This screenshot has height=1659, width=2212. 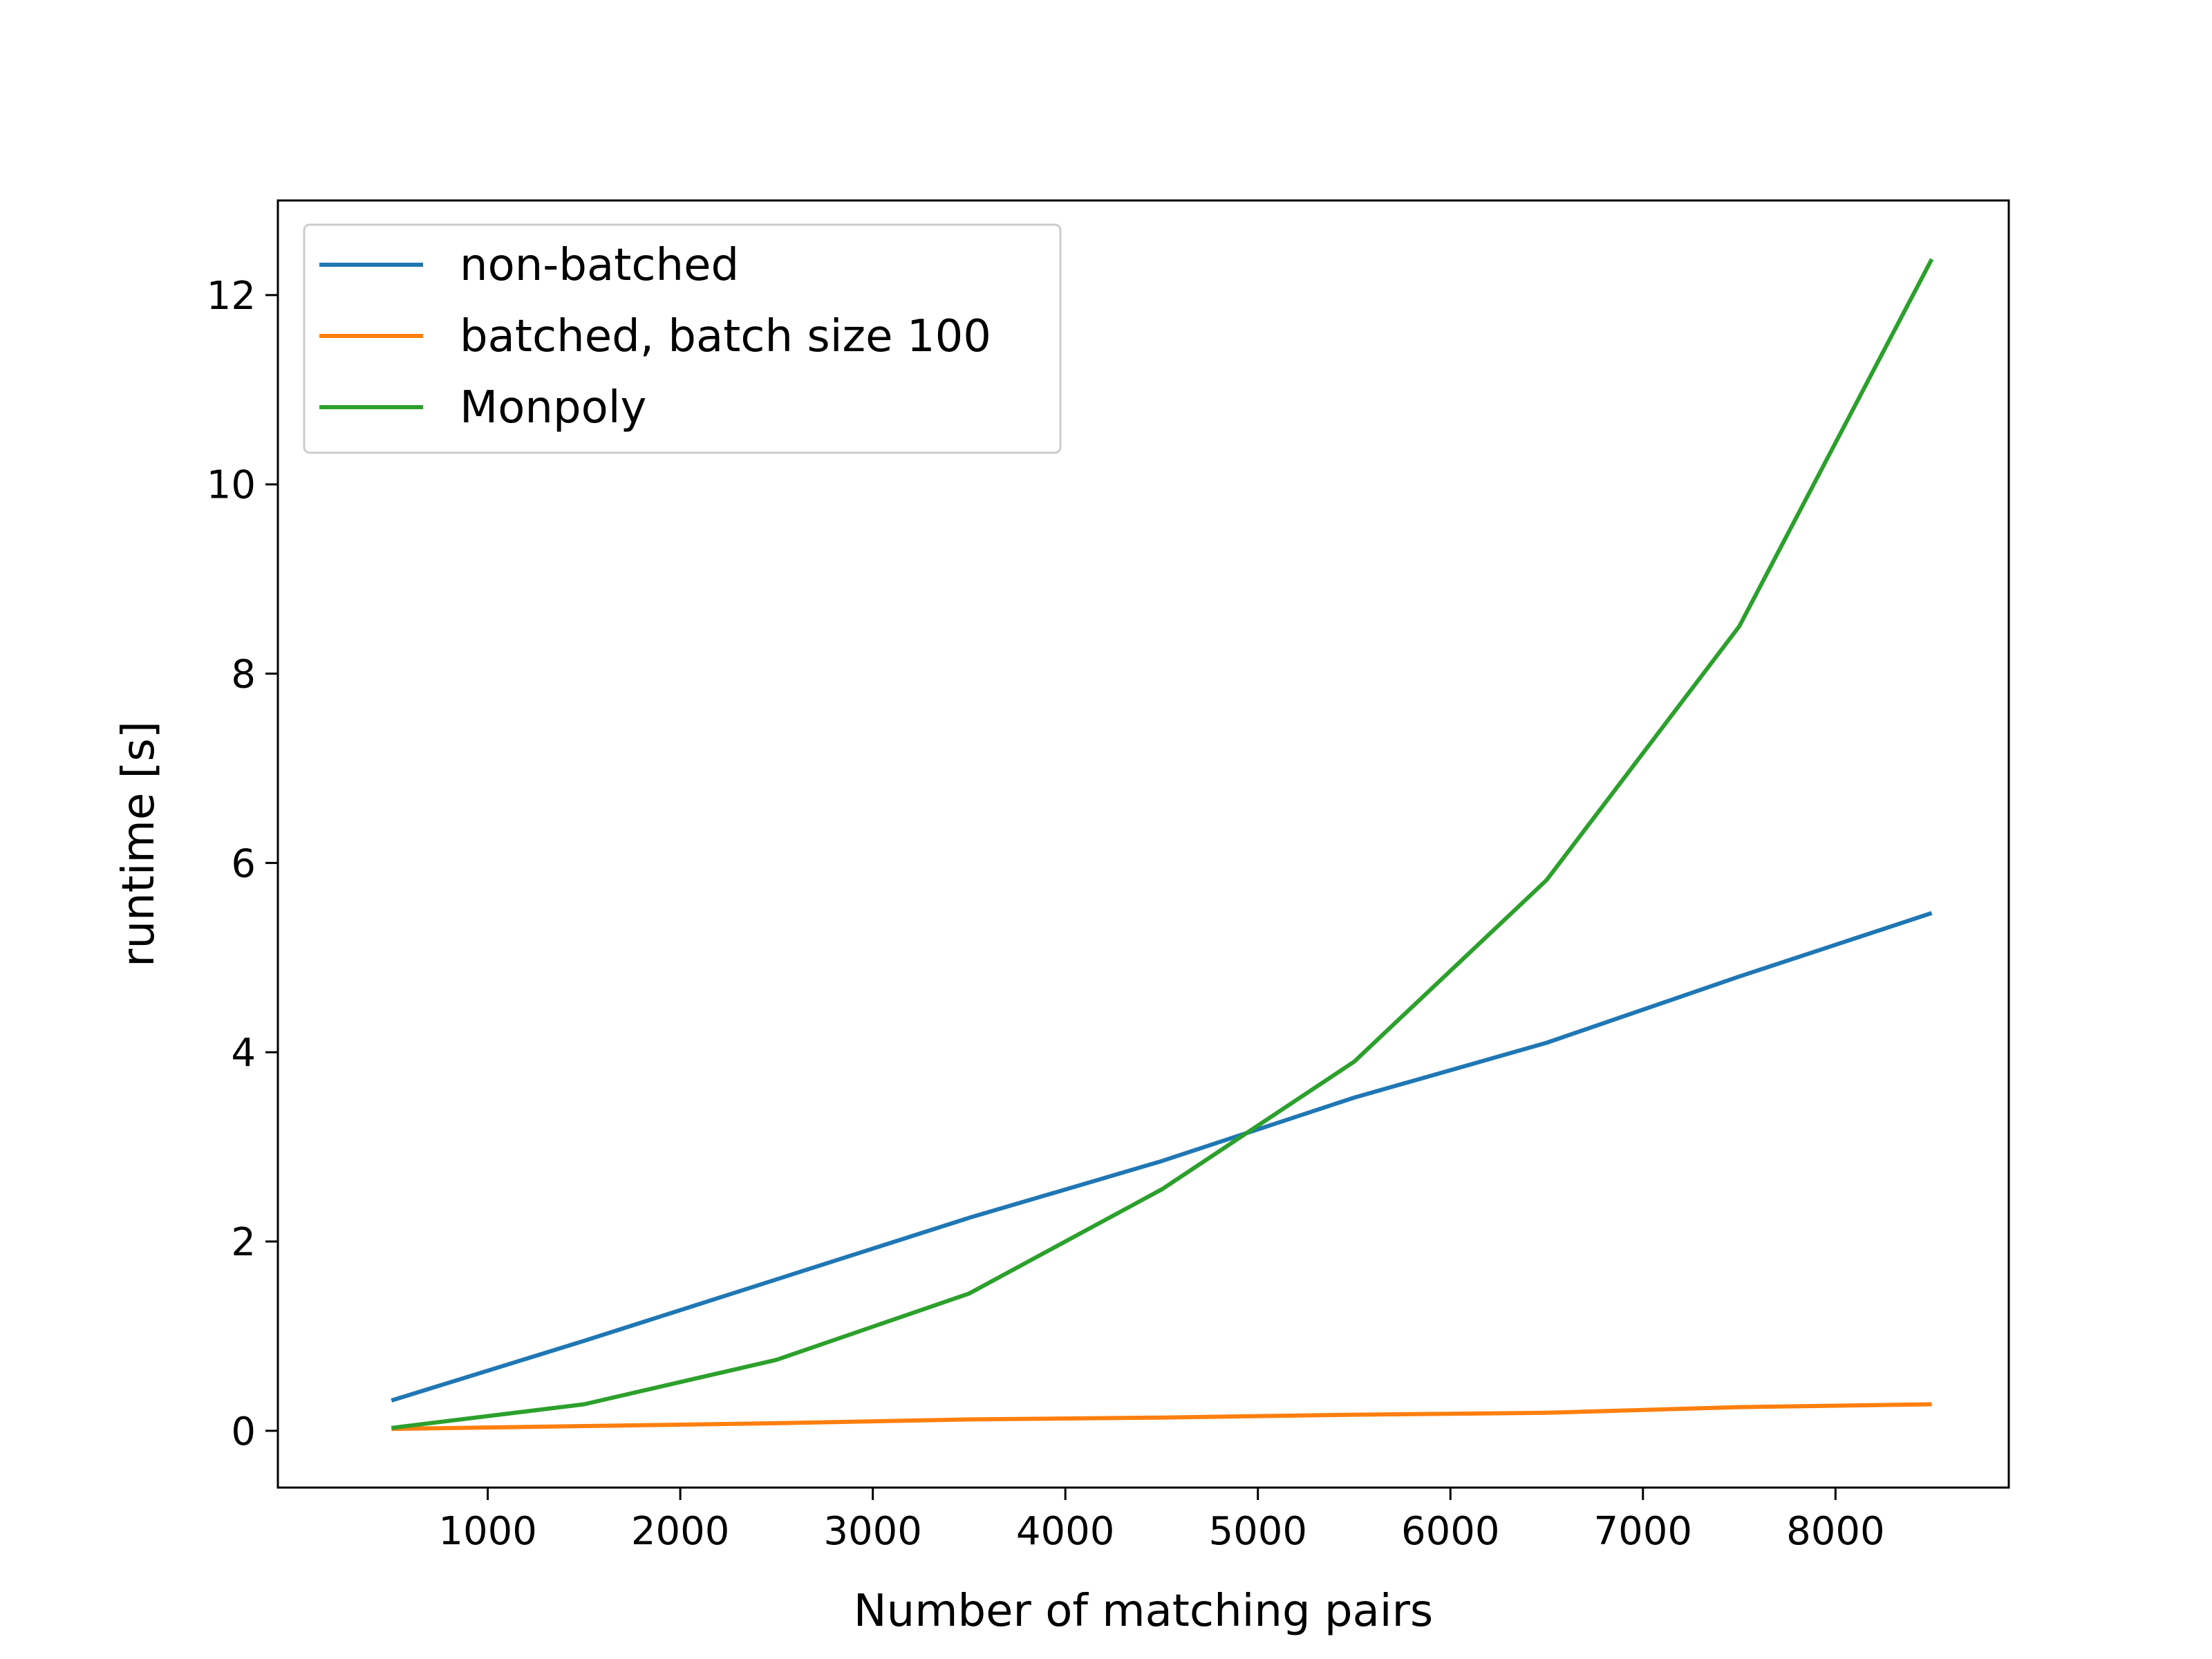 I want to click on legend-label: non-batched, so click(x=599, y=265).